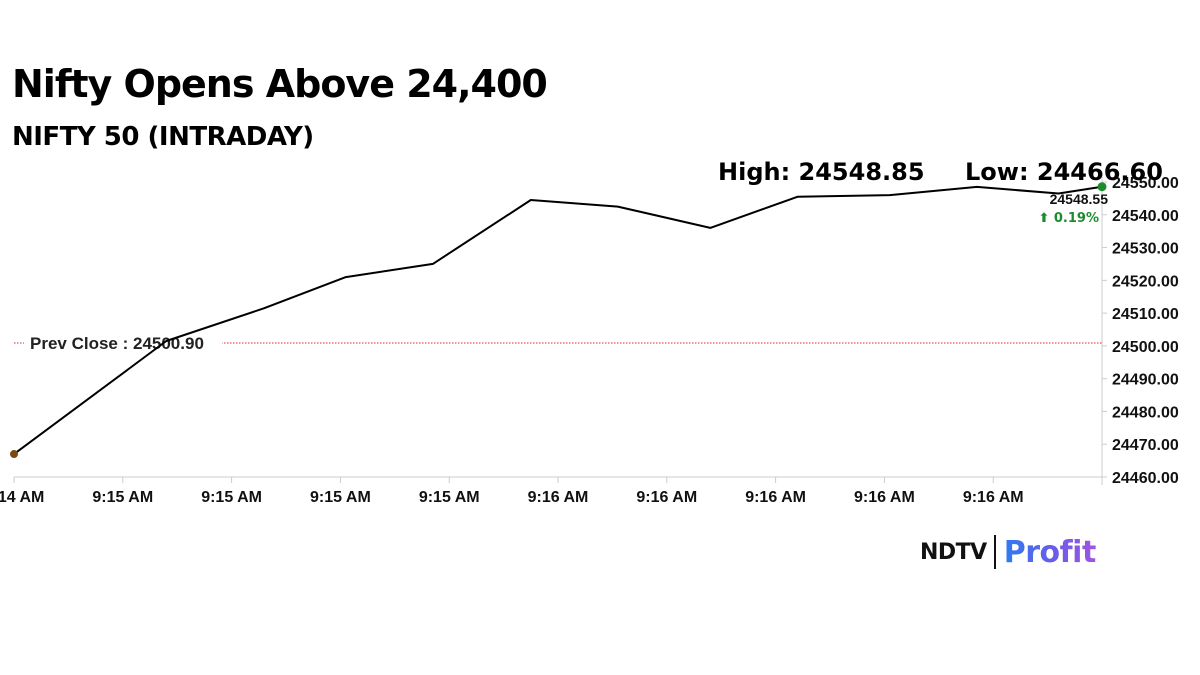 Image resolution: width=1200 pixels, height=675 pixels. I want to click on y-tick-label: 24530.00, so click(1145, 249).